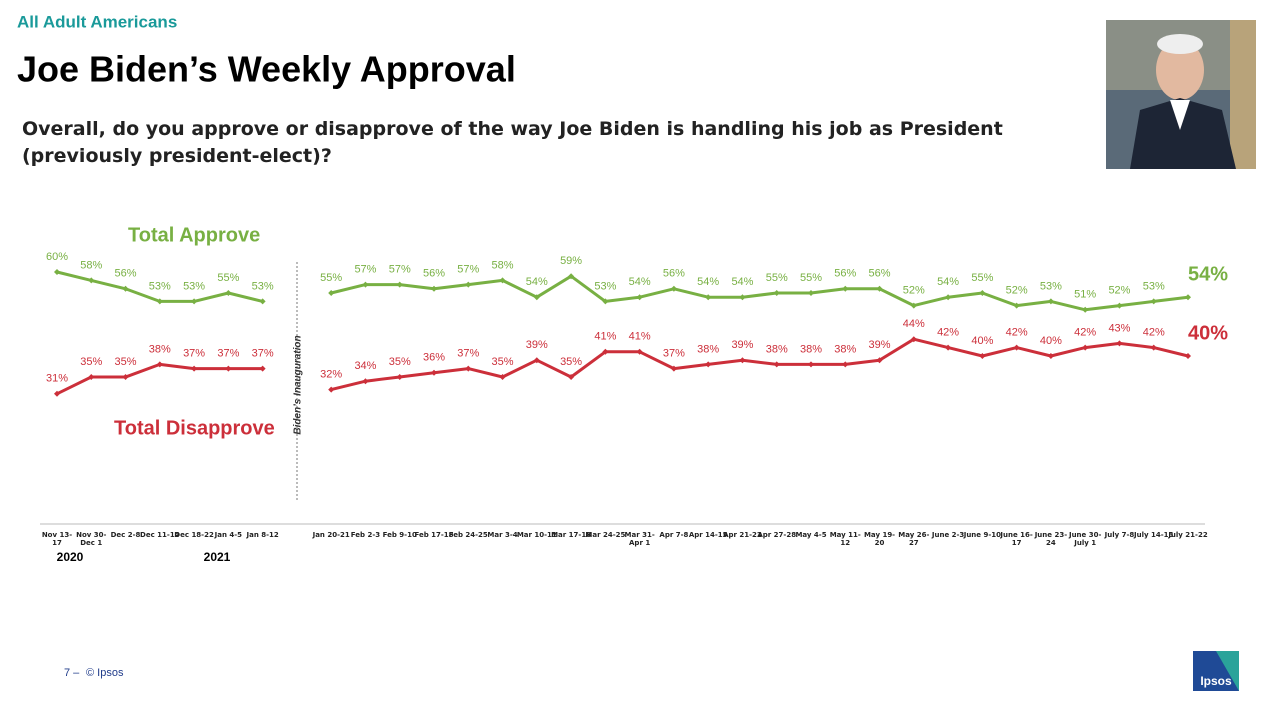 The width and height of the screenshot is (1280, 720). I want to click on data-label: 42%, so click(948, 333).